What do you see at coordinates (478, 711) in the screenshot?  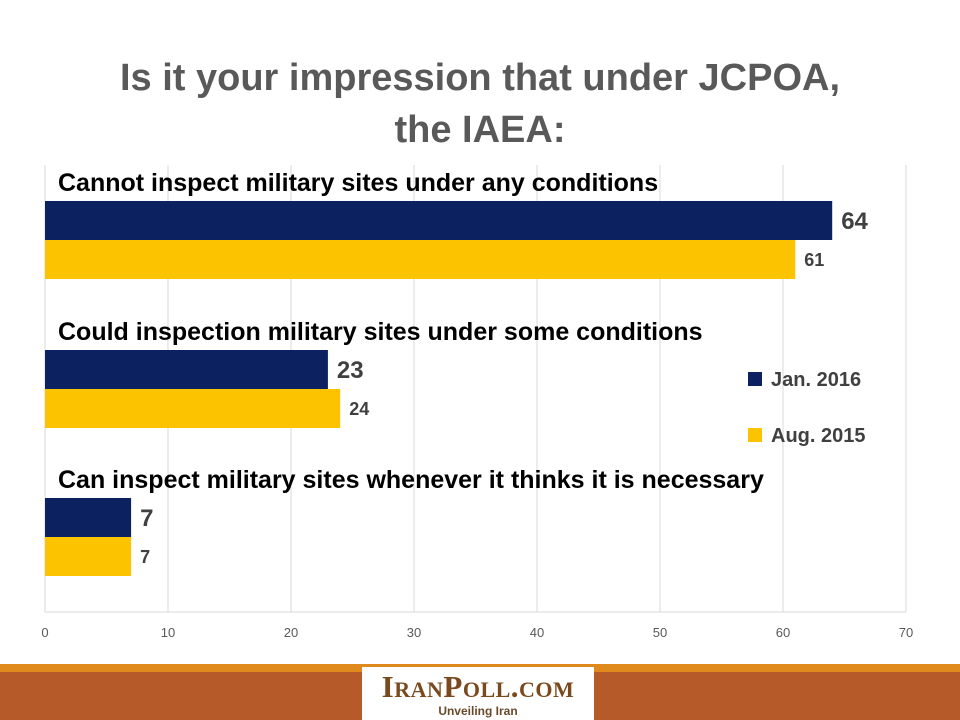 I see `logo-tagline: Unveiling Iran` at bounding box center [478, 711].